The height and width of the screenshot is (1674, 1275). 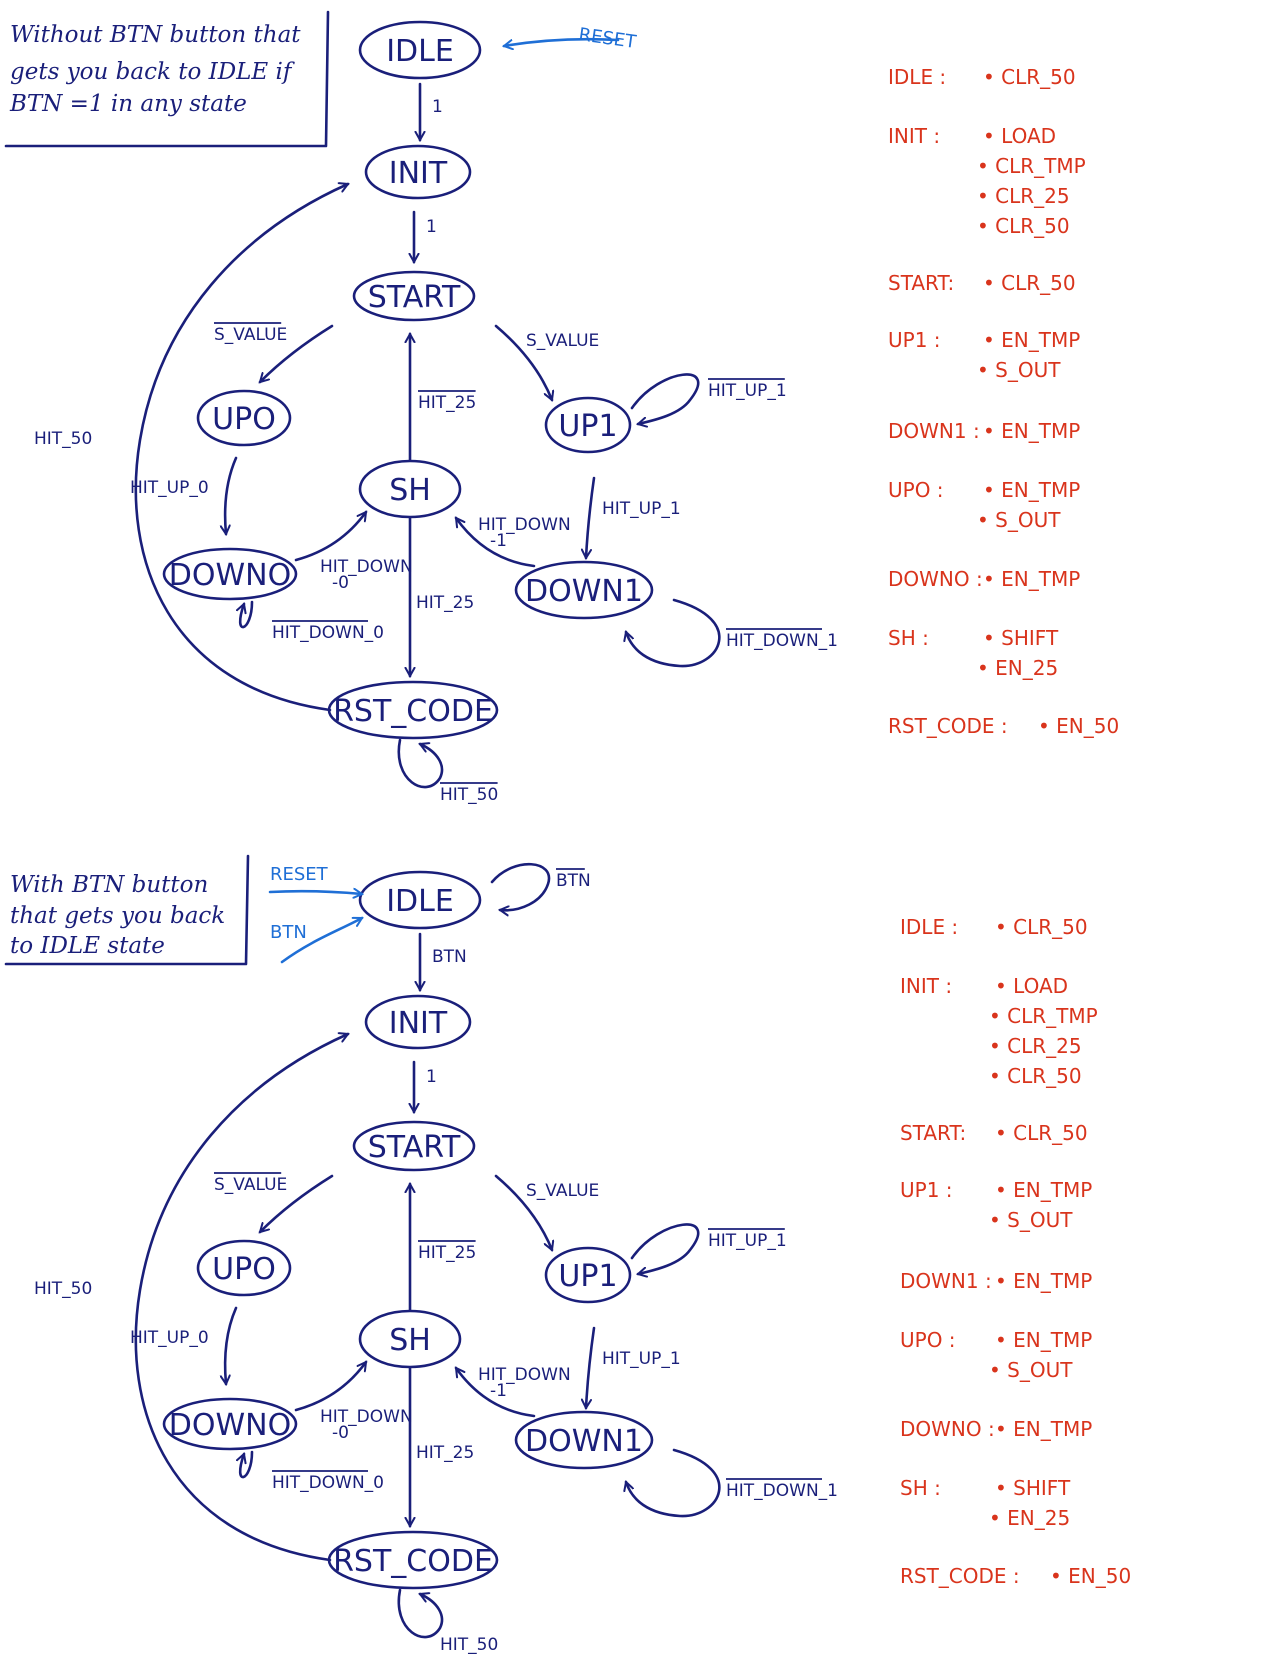 I want to click on state-up1: UP1, so click(x=588, y=425).